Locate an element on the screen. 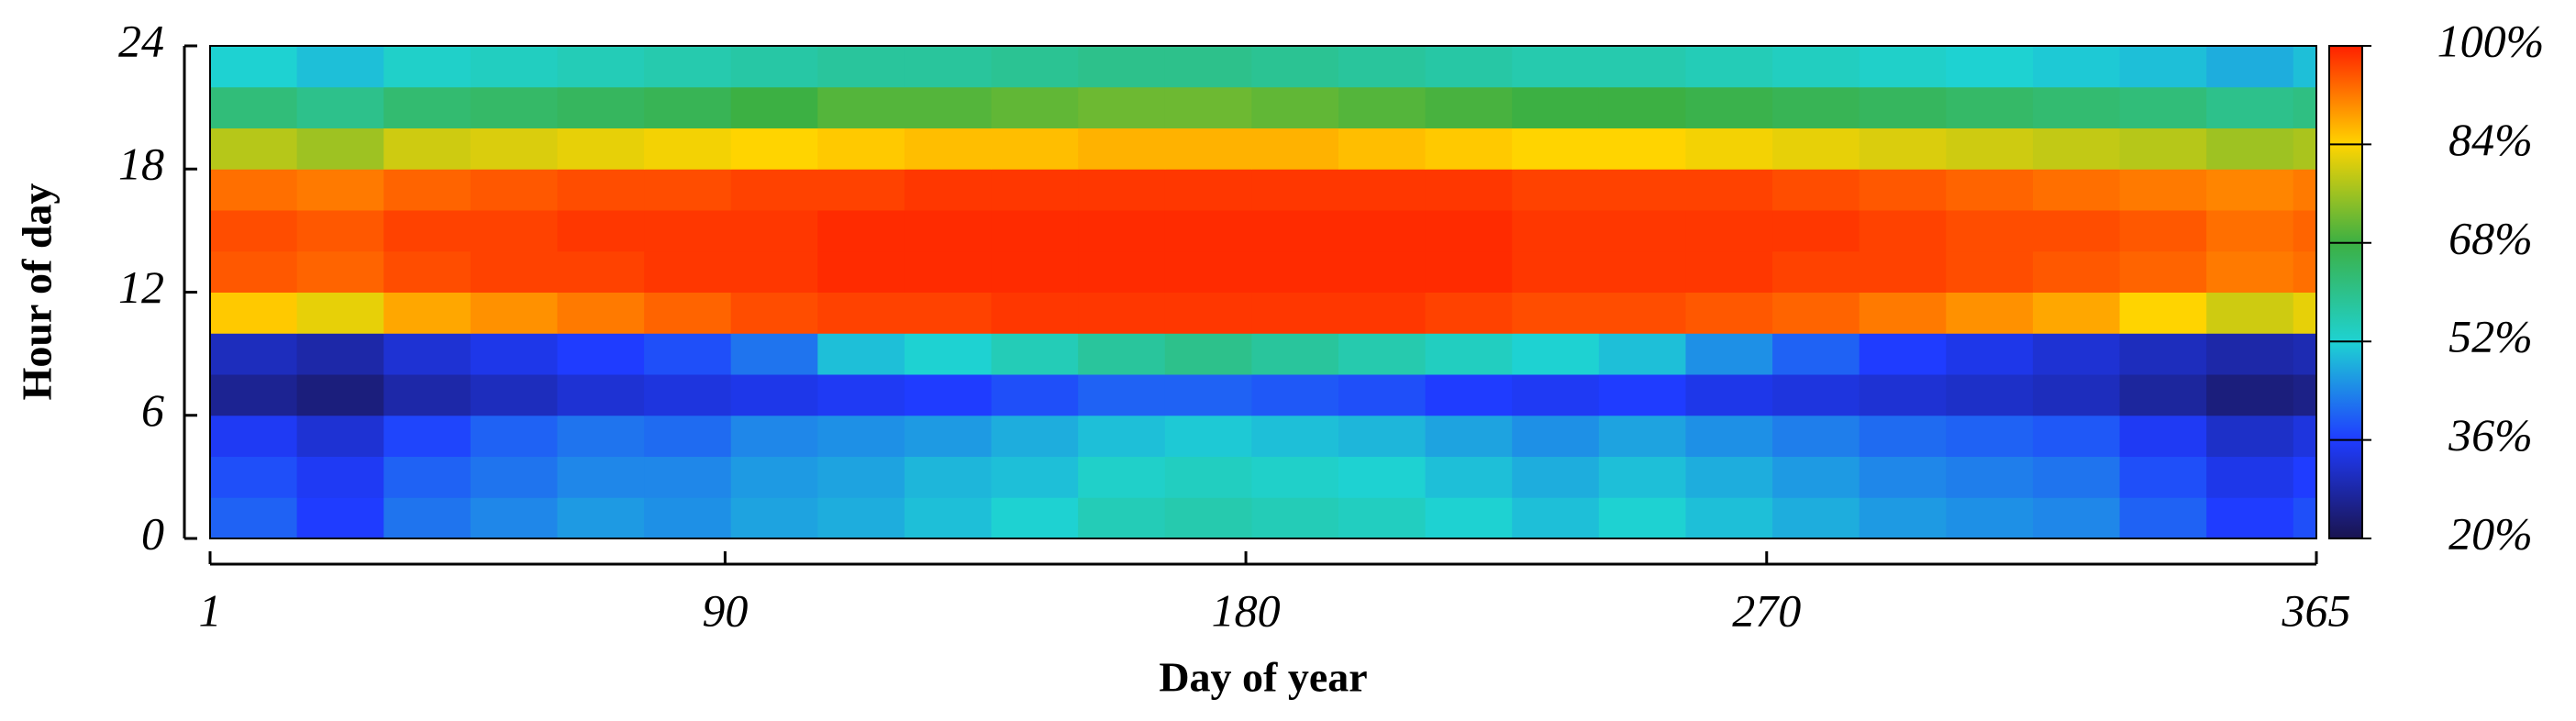 The image size is (2576, 721). y-tick-label: 12 is located at coordinates (141, 287).